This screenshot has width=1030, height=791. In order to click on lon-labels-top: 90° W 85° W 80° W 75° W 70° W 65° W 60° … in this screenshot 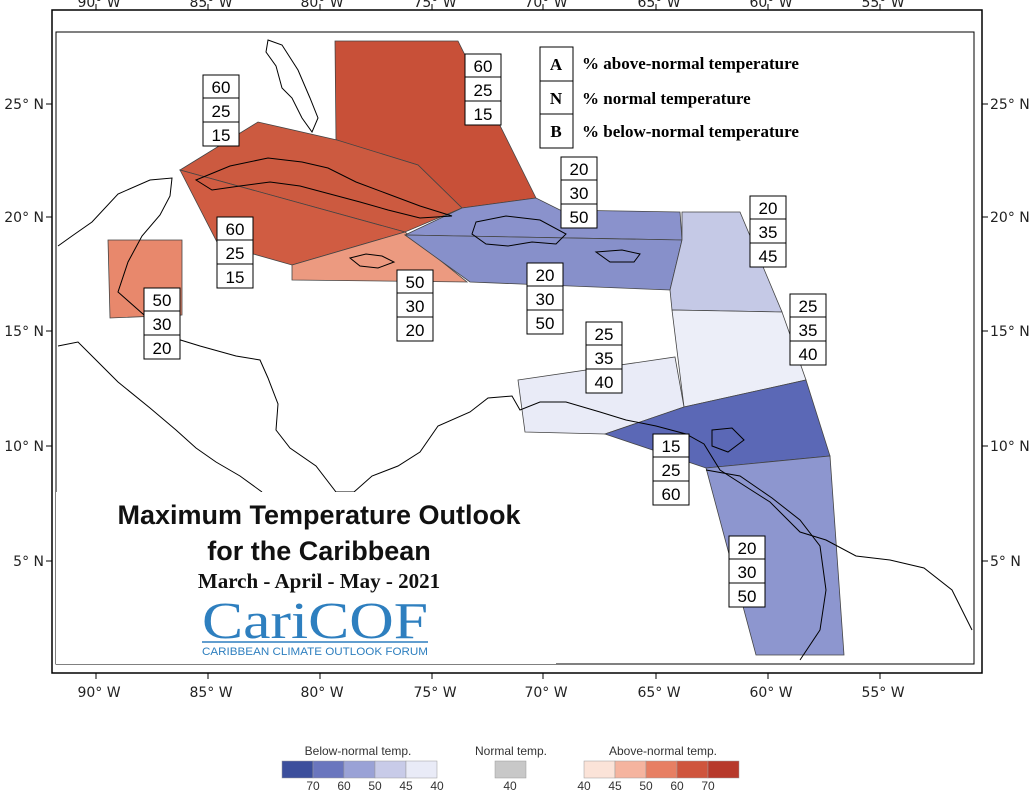, I will do `click(490, 5)`.